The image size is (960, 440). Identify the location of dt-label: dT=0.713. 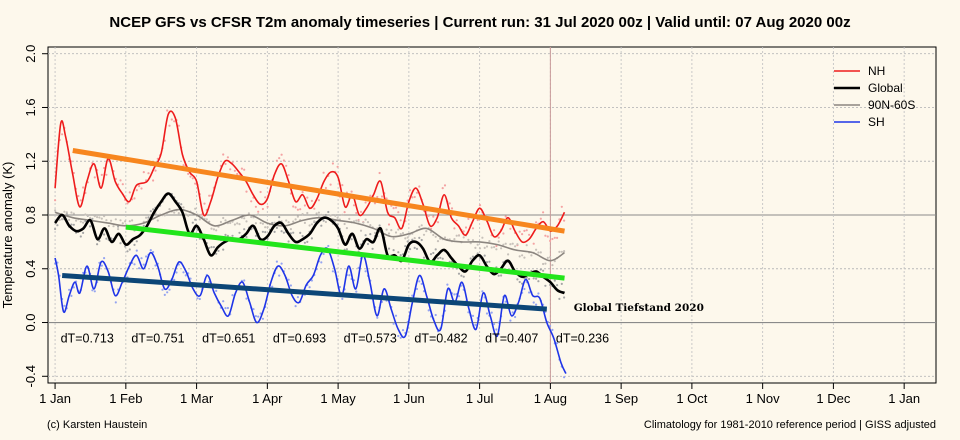
(87, 339).